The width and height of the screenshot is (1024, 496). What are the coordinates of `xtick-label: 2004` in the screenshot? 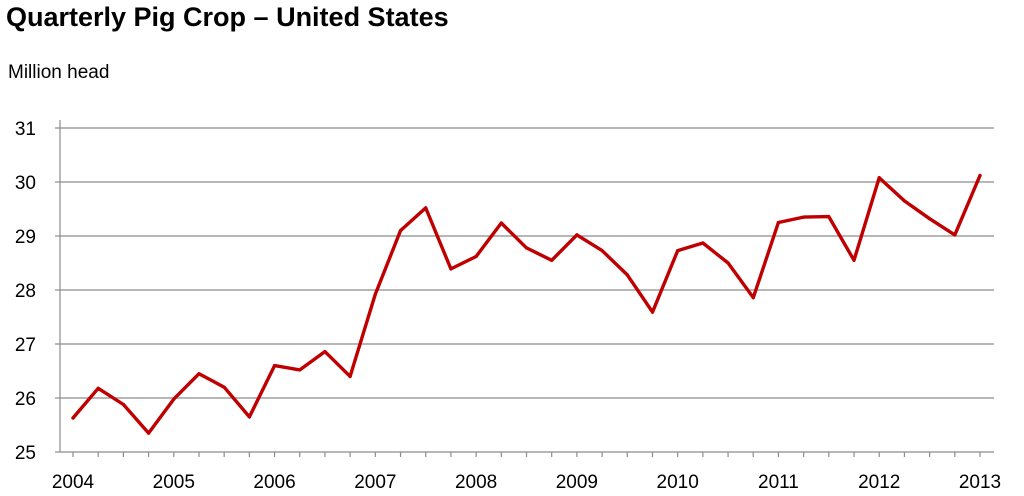 It's located at (73, 482).